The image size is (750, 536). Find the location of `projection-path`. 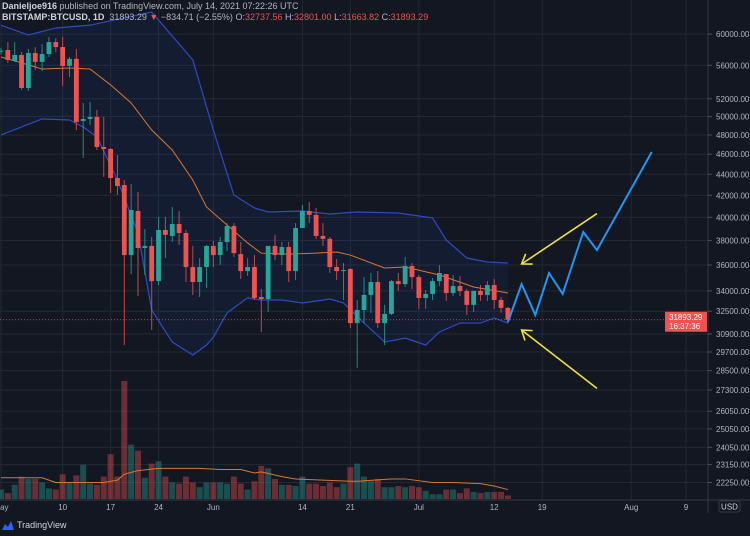

projection-path is located at coordinates (579, 237).